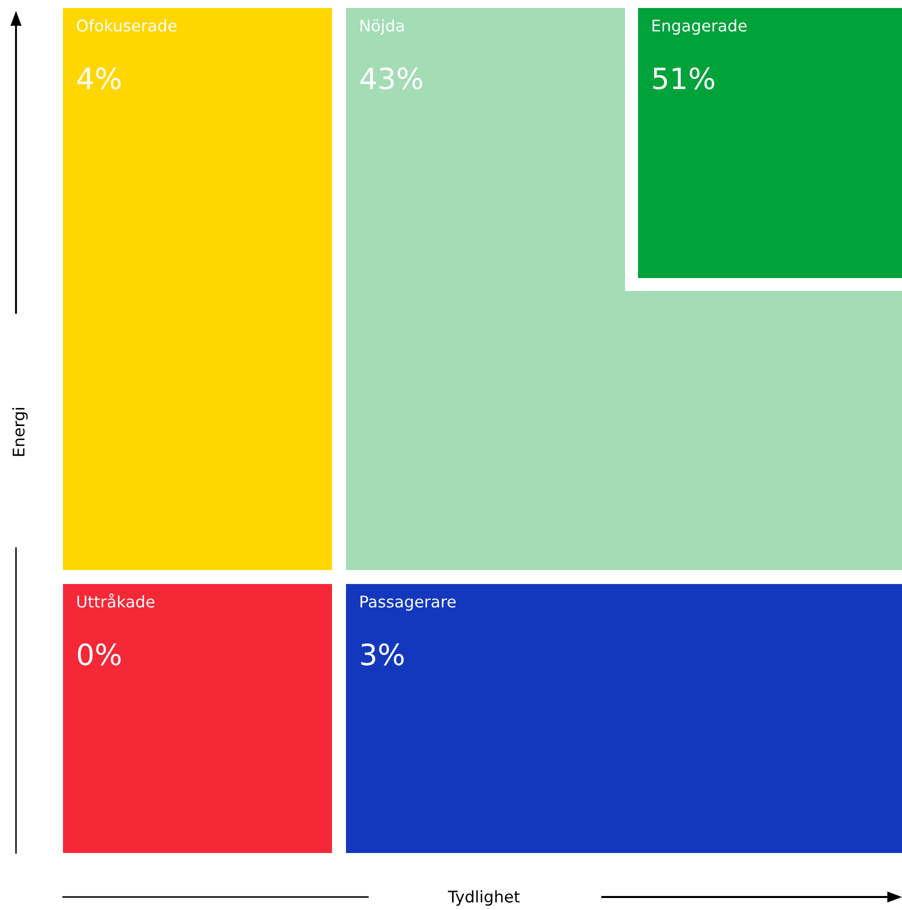 This screenshot has height=910, width=902. Describe the element at coordinates (391, 78) in the screenshot. I see `data-label: 43%` at that location.